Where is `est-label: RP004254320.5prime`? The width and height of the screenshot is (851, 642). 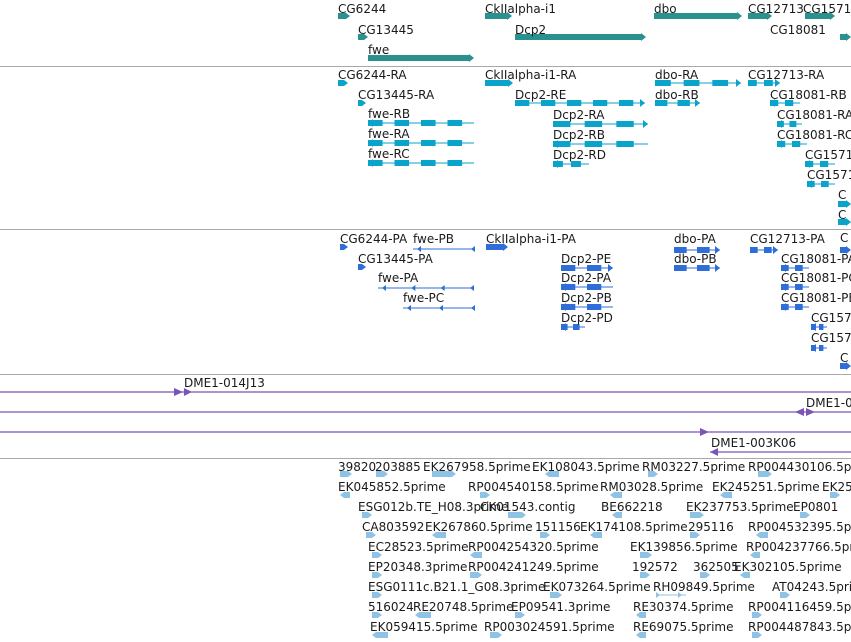 est-label: RP004254320.5prime is located at coordinates (533, 547).